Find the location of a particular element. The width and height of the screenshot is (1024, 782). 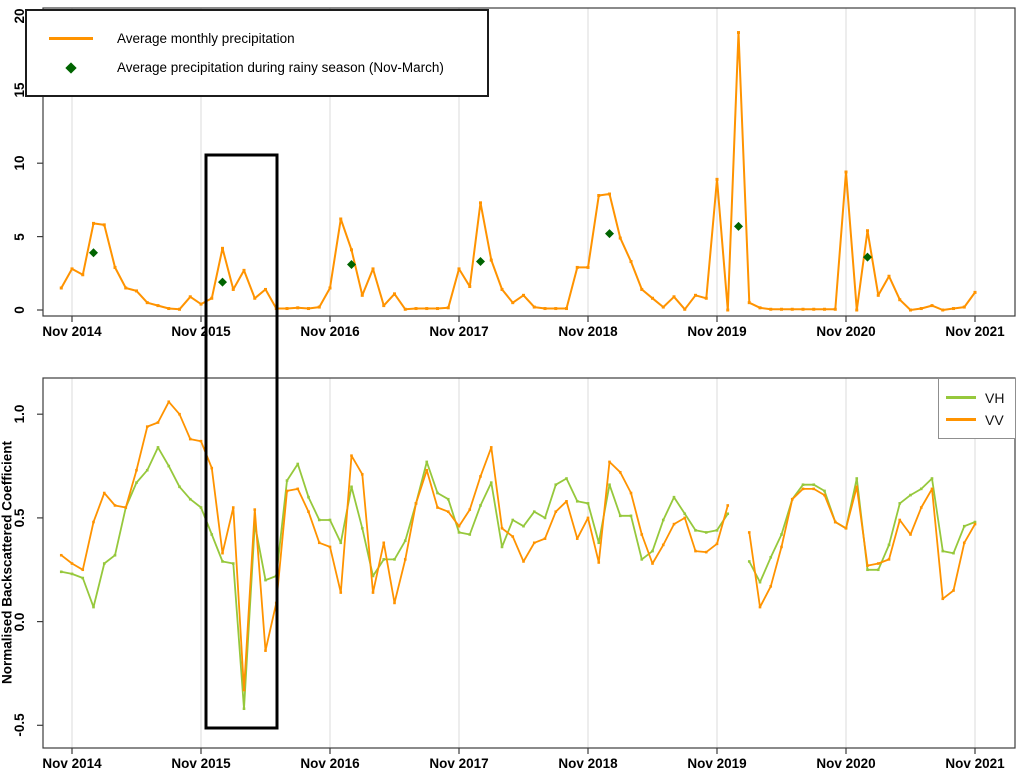

top-x-tick-label: Nov 2020 is located at coordinates (846, 331).